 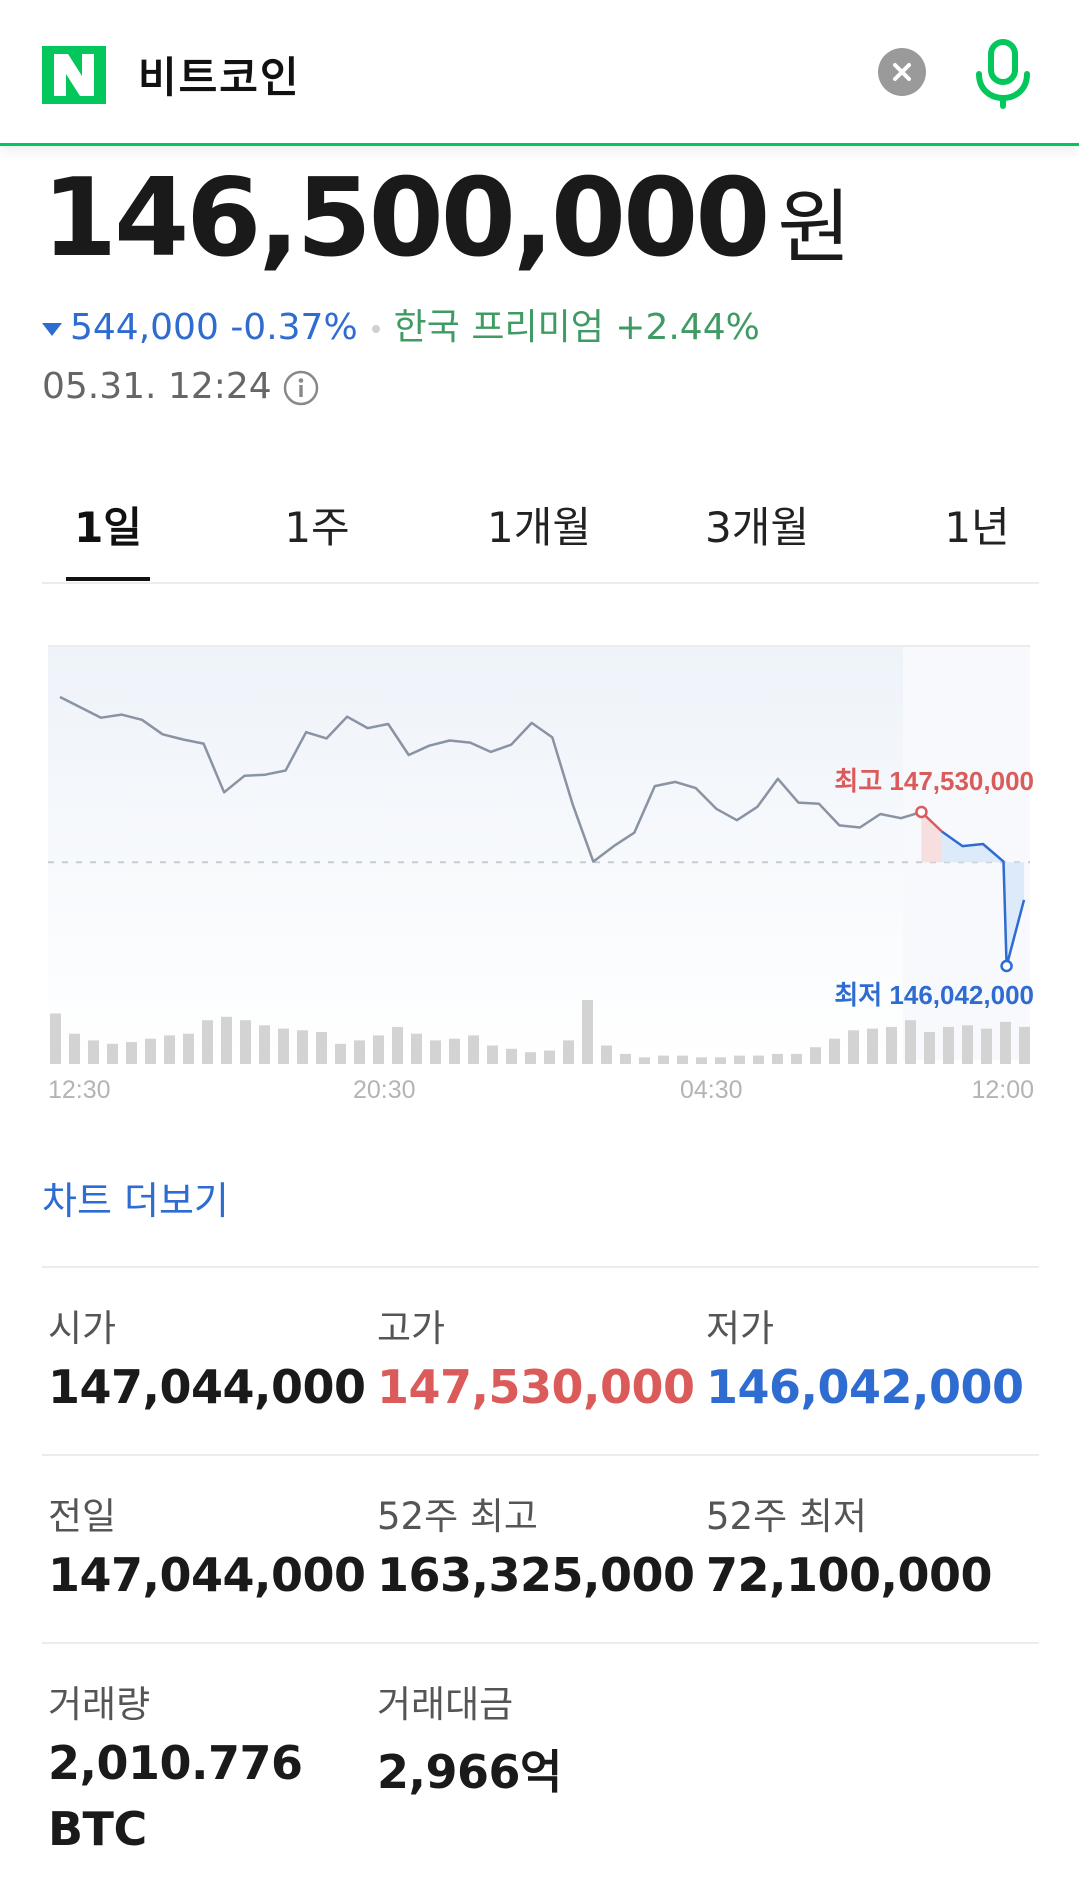 What do you see at coordinates (540, 1032) in the screenshot?
I see `volume-bars` at bounding box center [540, 1032].